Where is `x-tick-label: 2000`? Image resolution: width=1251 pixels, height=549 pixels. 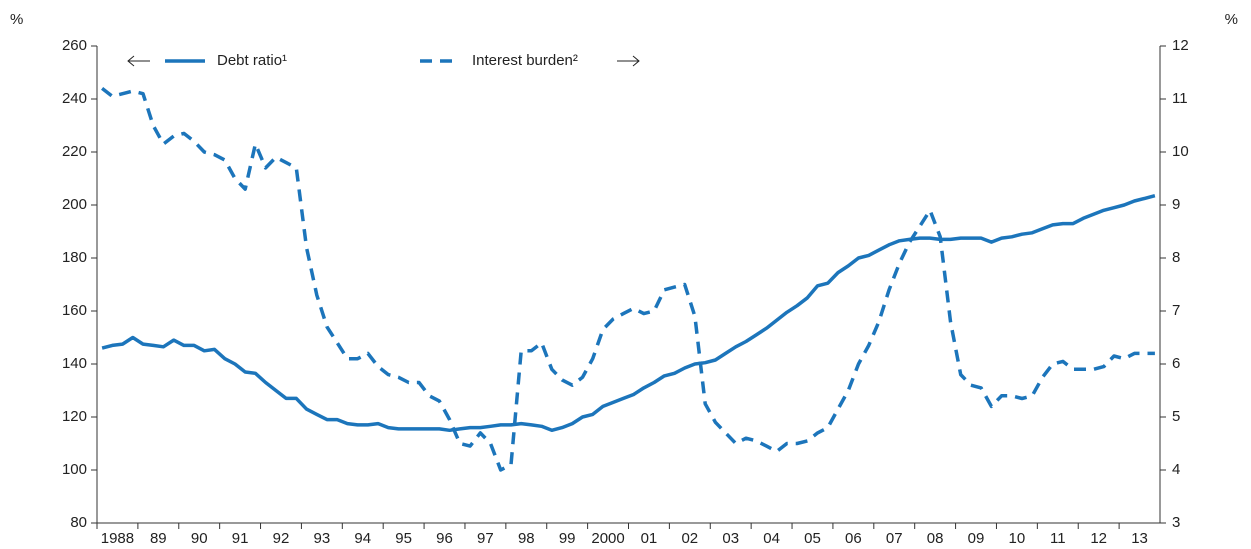 x-tick-label: 2000 is located at coordinates (607, 538).